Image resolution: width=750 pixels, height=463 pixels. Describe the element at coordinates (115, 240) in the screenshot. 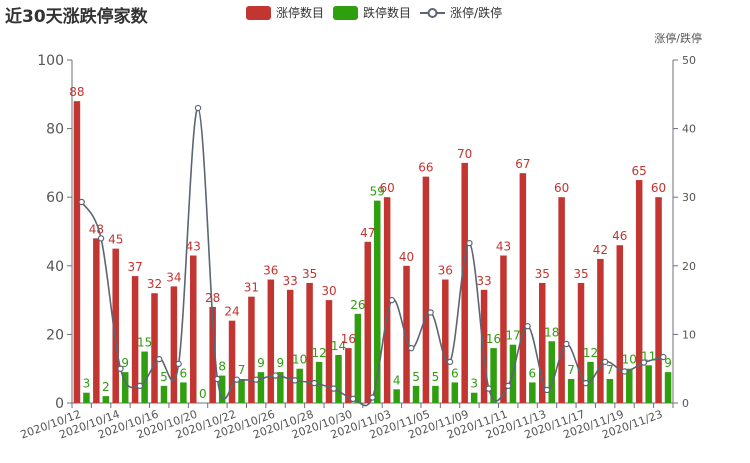

I see `bar-up-label: 45` at that location.